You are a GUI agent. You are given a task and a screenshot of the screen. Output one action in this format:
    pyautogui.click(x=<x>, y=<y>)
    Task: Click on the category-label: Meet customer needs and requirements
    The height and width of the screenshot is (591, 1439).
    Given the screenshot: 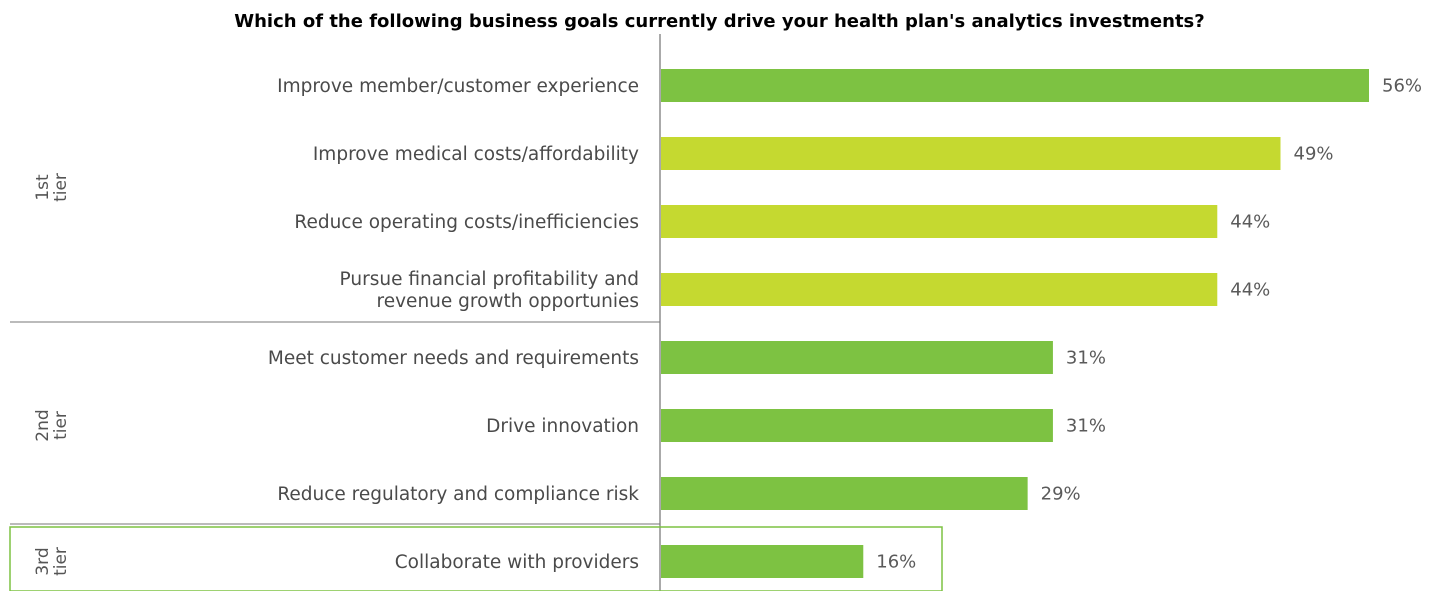 What is the action you would take?
    pyautogui.click(x=453, y=358)
    